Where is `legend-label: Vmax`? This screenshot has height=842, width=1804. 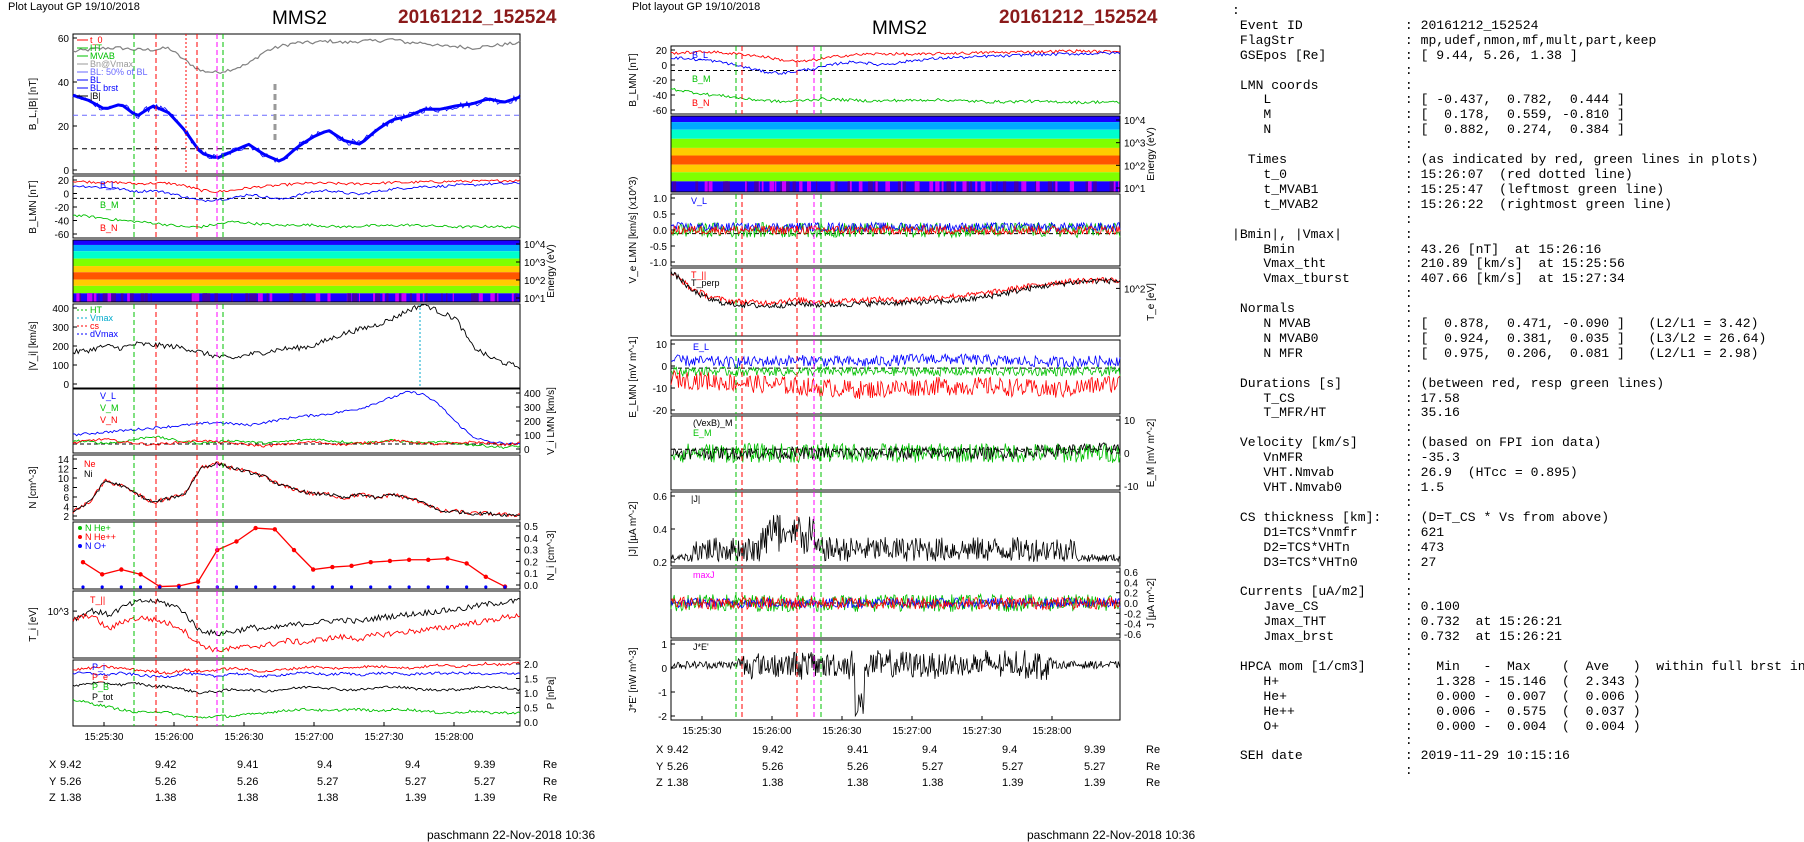
legend-label: Vmax is located at coordinates (102, 318).